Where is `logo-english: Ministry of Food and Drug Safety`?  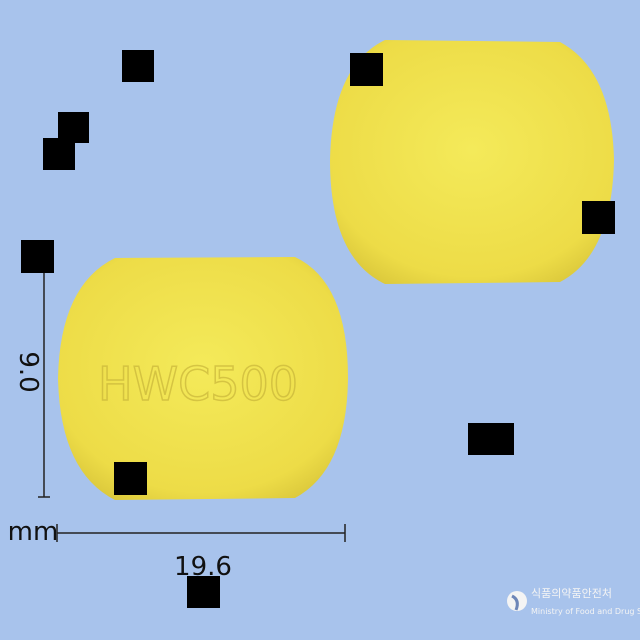
logo-english: Ministry of Food and Drug Safety is located at coordinates (585, 611).